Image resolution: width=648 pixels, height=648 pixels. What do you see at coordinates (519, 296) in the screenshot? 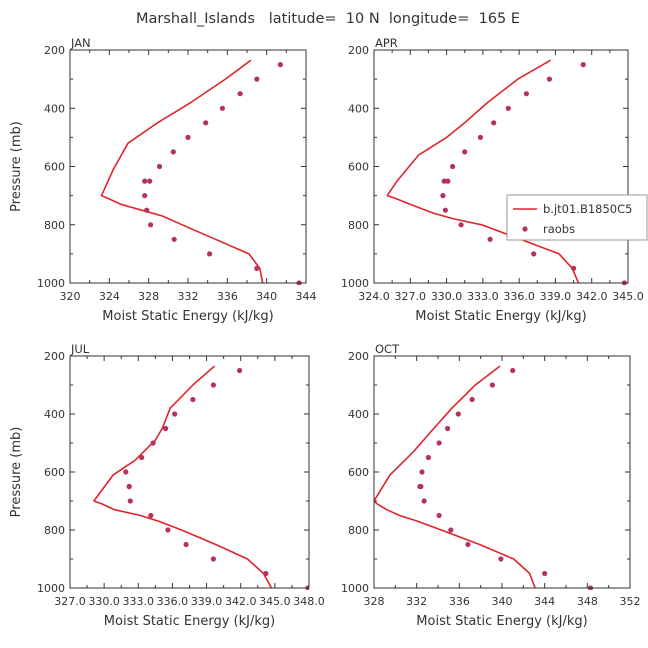
I see `x-tick-label: 336.0` at bounding box center [519, 296].